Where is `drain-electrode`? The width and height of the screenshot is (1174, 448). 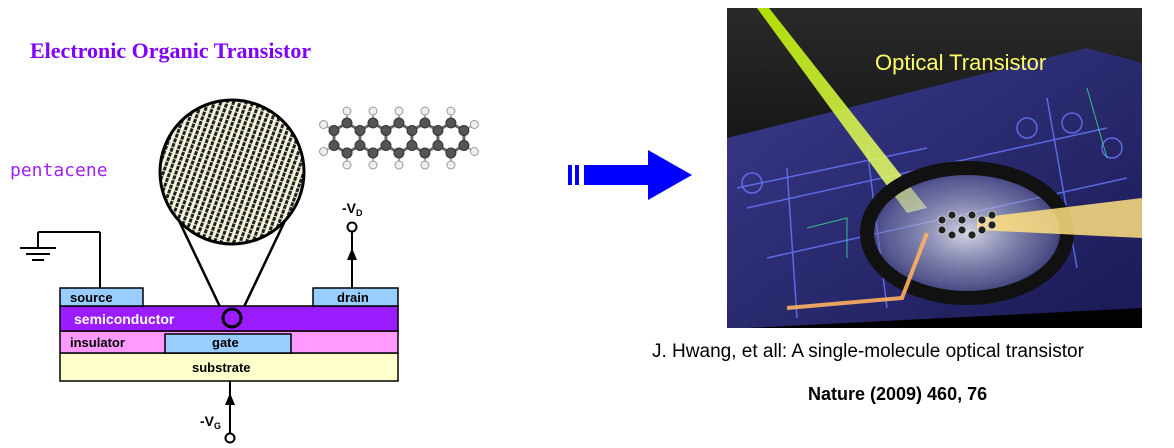
drain-electrode is located at coordinates (355, 297).